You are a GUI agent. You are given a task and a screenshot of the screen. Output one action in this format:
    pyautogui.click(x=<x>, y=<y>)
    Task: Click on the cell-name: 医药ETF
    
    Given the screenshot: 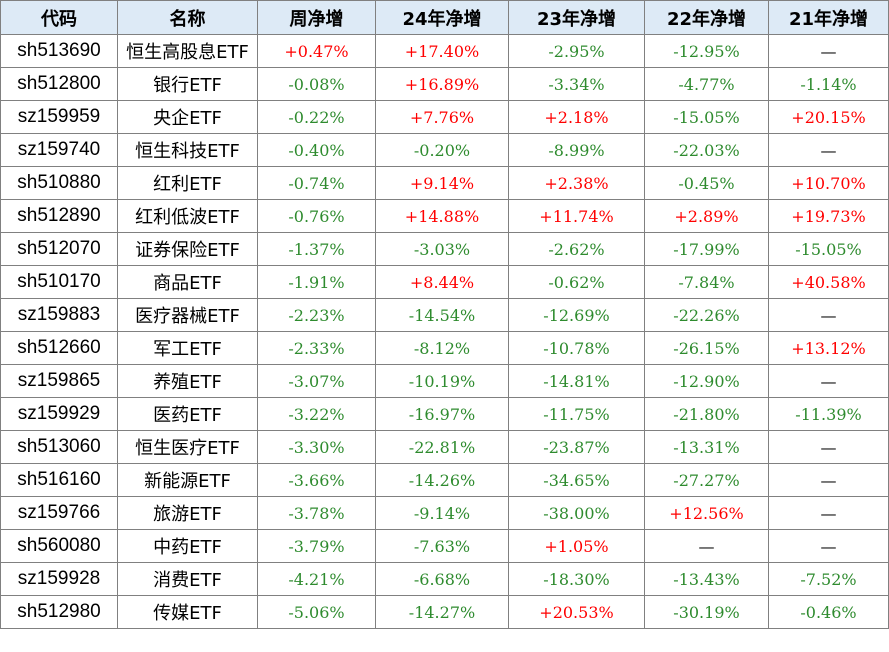 What is the action you would take?
    pyautogui.click(x=187, y=414)
    